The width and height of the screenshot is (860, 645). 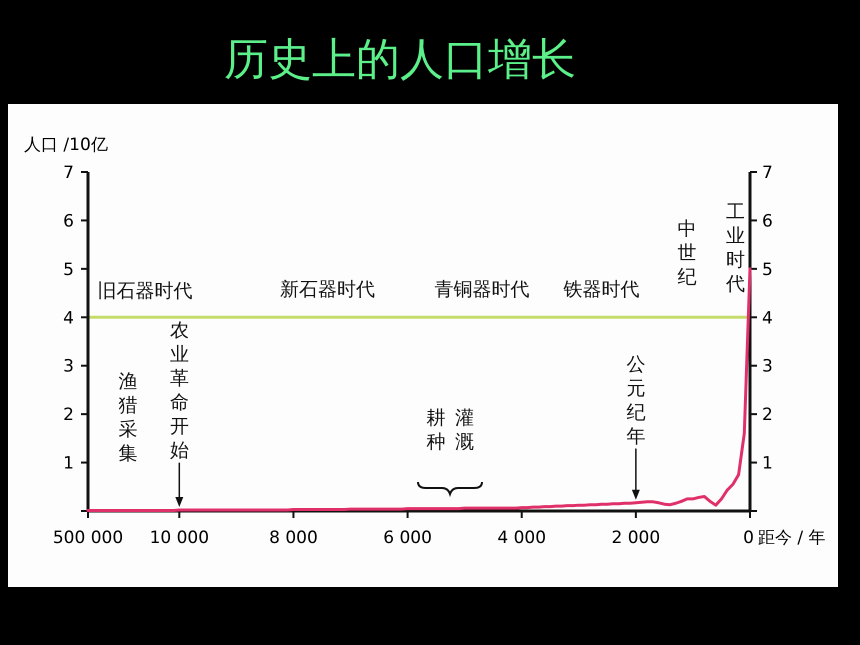 I want to click on chart-title: 历史上的人口增长, so click(x=400, y=59).